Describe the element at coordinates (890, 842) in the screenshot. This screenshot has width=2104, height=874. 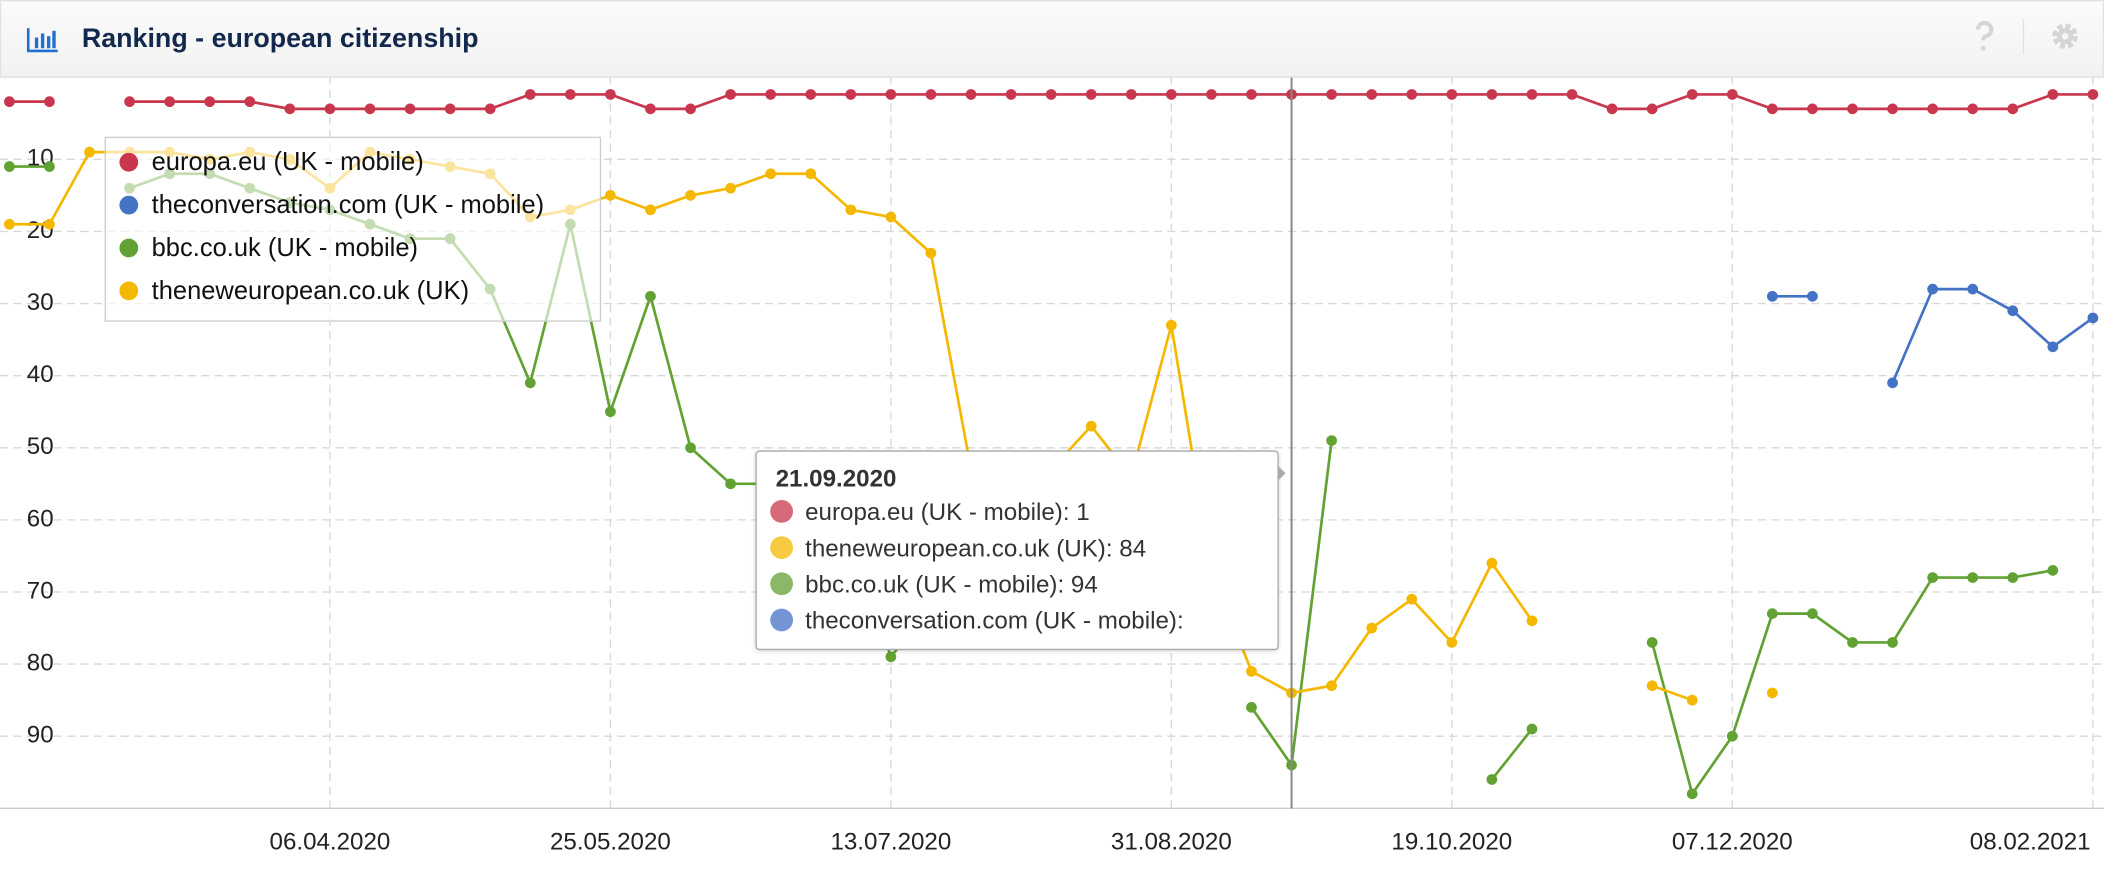
I see `x-tick-label: 13.07.2020` at that location.